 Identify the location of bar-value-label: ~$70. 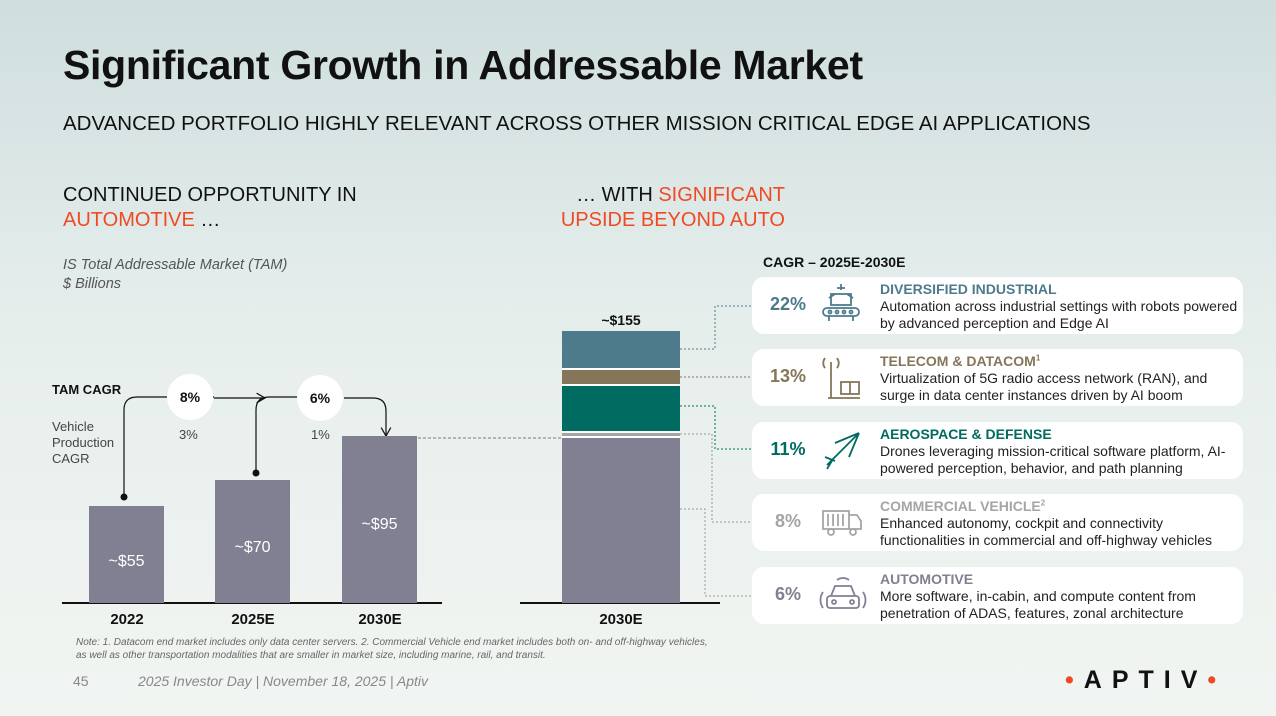
(252, 548).